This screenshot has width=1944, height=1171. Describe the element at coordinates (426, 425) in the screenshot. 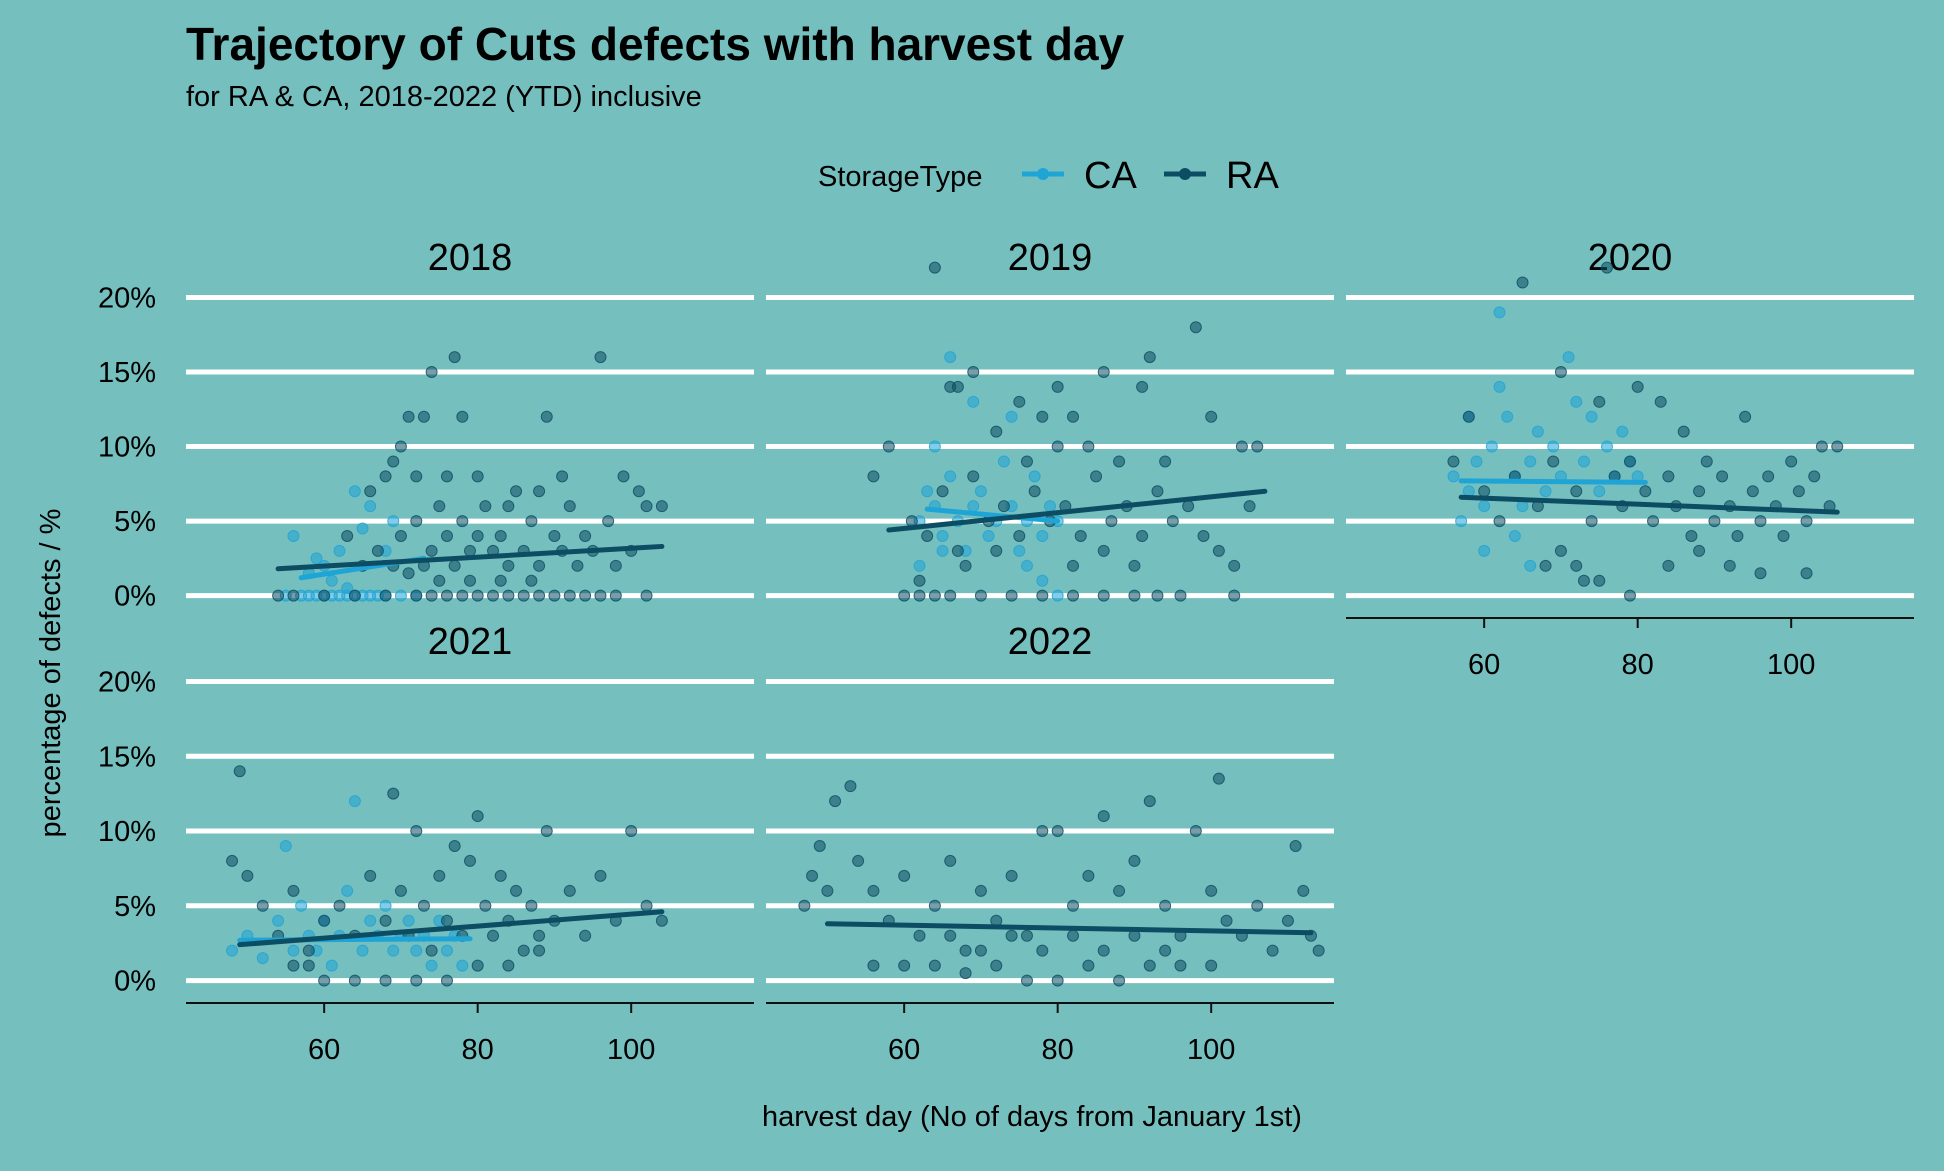

I see `panel-2018: 2018 0% 5% 10% 15% 20%` at that location.